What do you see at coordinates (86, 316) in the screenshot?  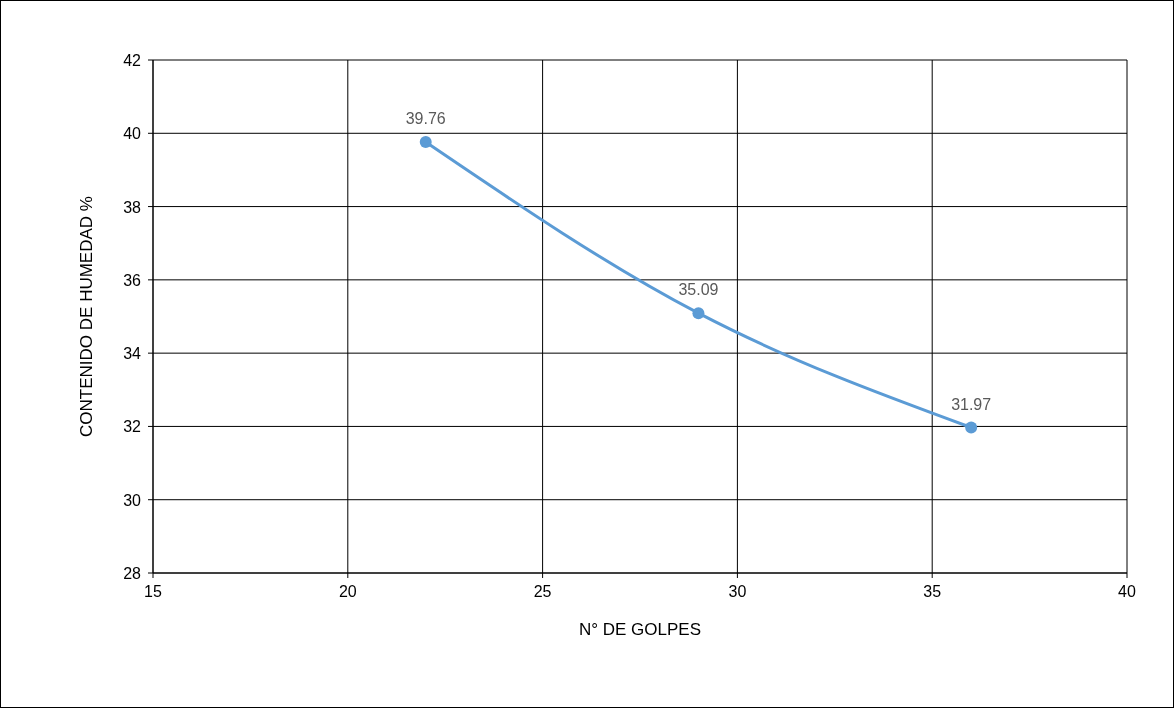 I see `y-axis-title: CONTENIDO DE HUMEDAD %` at bounding box center [86, 316].